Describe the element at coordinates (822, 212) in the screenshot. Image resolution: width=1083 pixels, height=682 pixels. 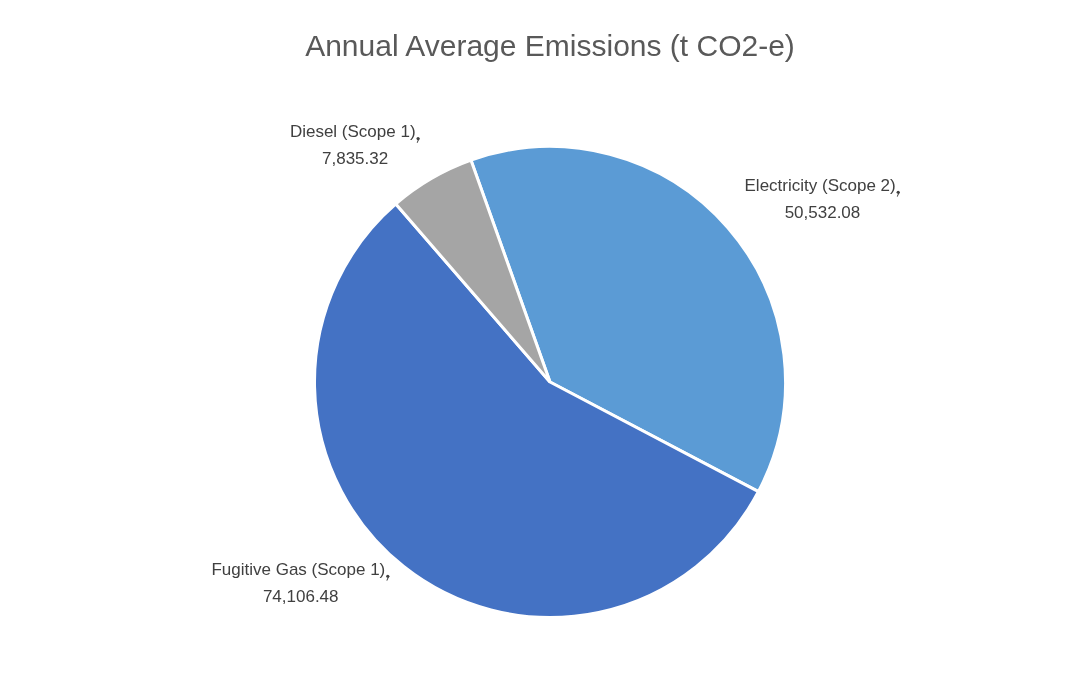
I see `data-label: 50,532.08` at that location.